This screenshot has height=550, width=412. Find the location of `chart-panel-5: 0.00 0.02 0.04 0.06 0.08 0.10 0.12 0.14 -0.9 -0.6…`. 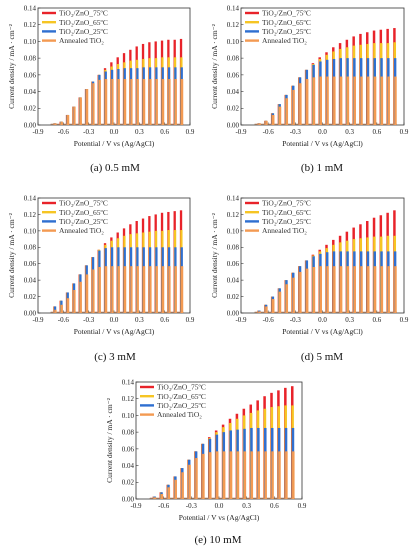

chart-panel-5: 0.00 0.02 0.04 0.06 0.08 0.10 0.12 0.14 -0.9 -0.6… is located at coordinates (206, 462).